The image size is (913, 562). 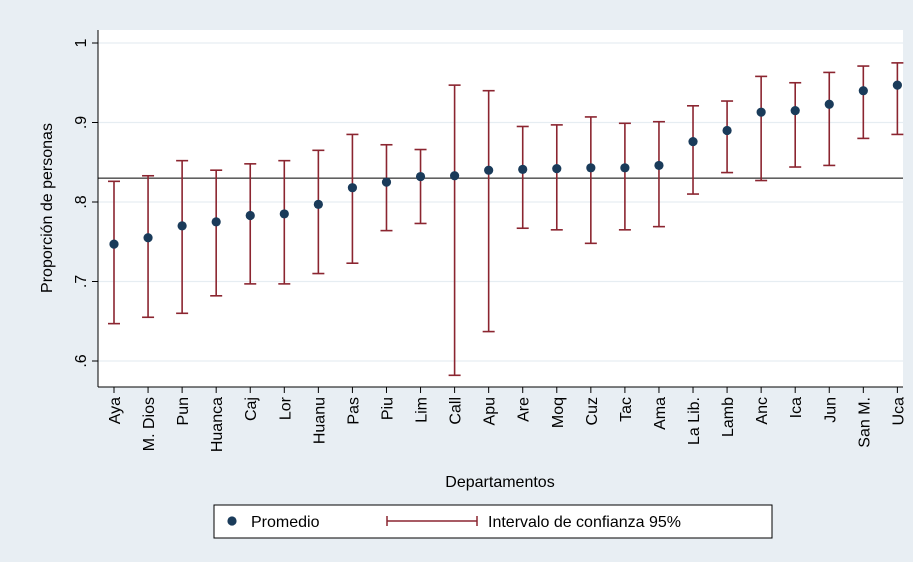 What do you see at coordinates (863, 102) in the screenshot?
I see `errorbar-san-m` at bounding box center [863, 102].